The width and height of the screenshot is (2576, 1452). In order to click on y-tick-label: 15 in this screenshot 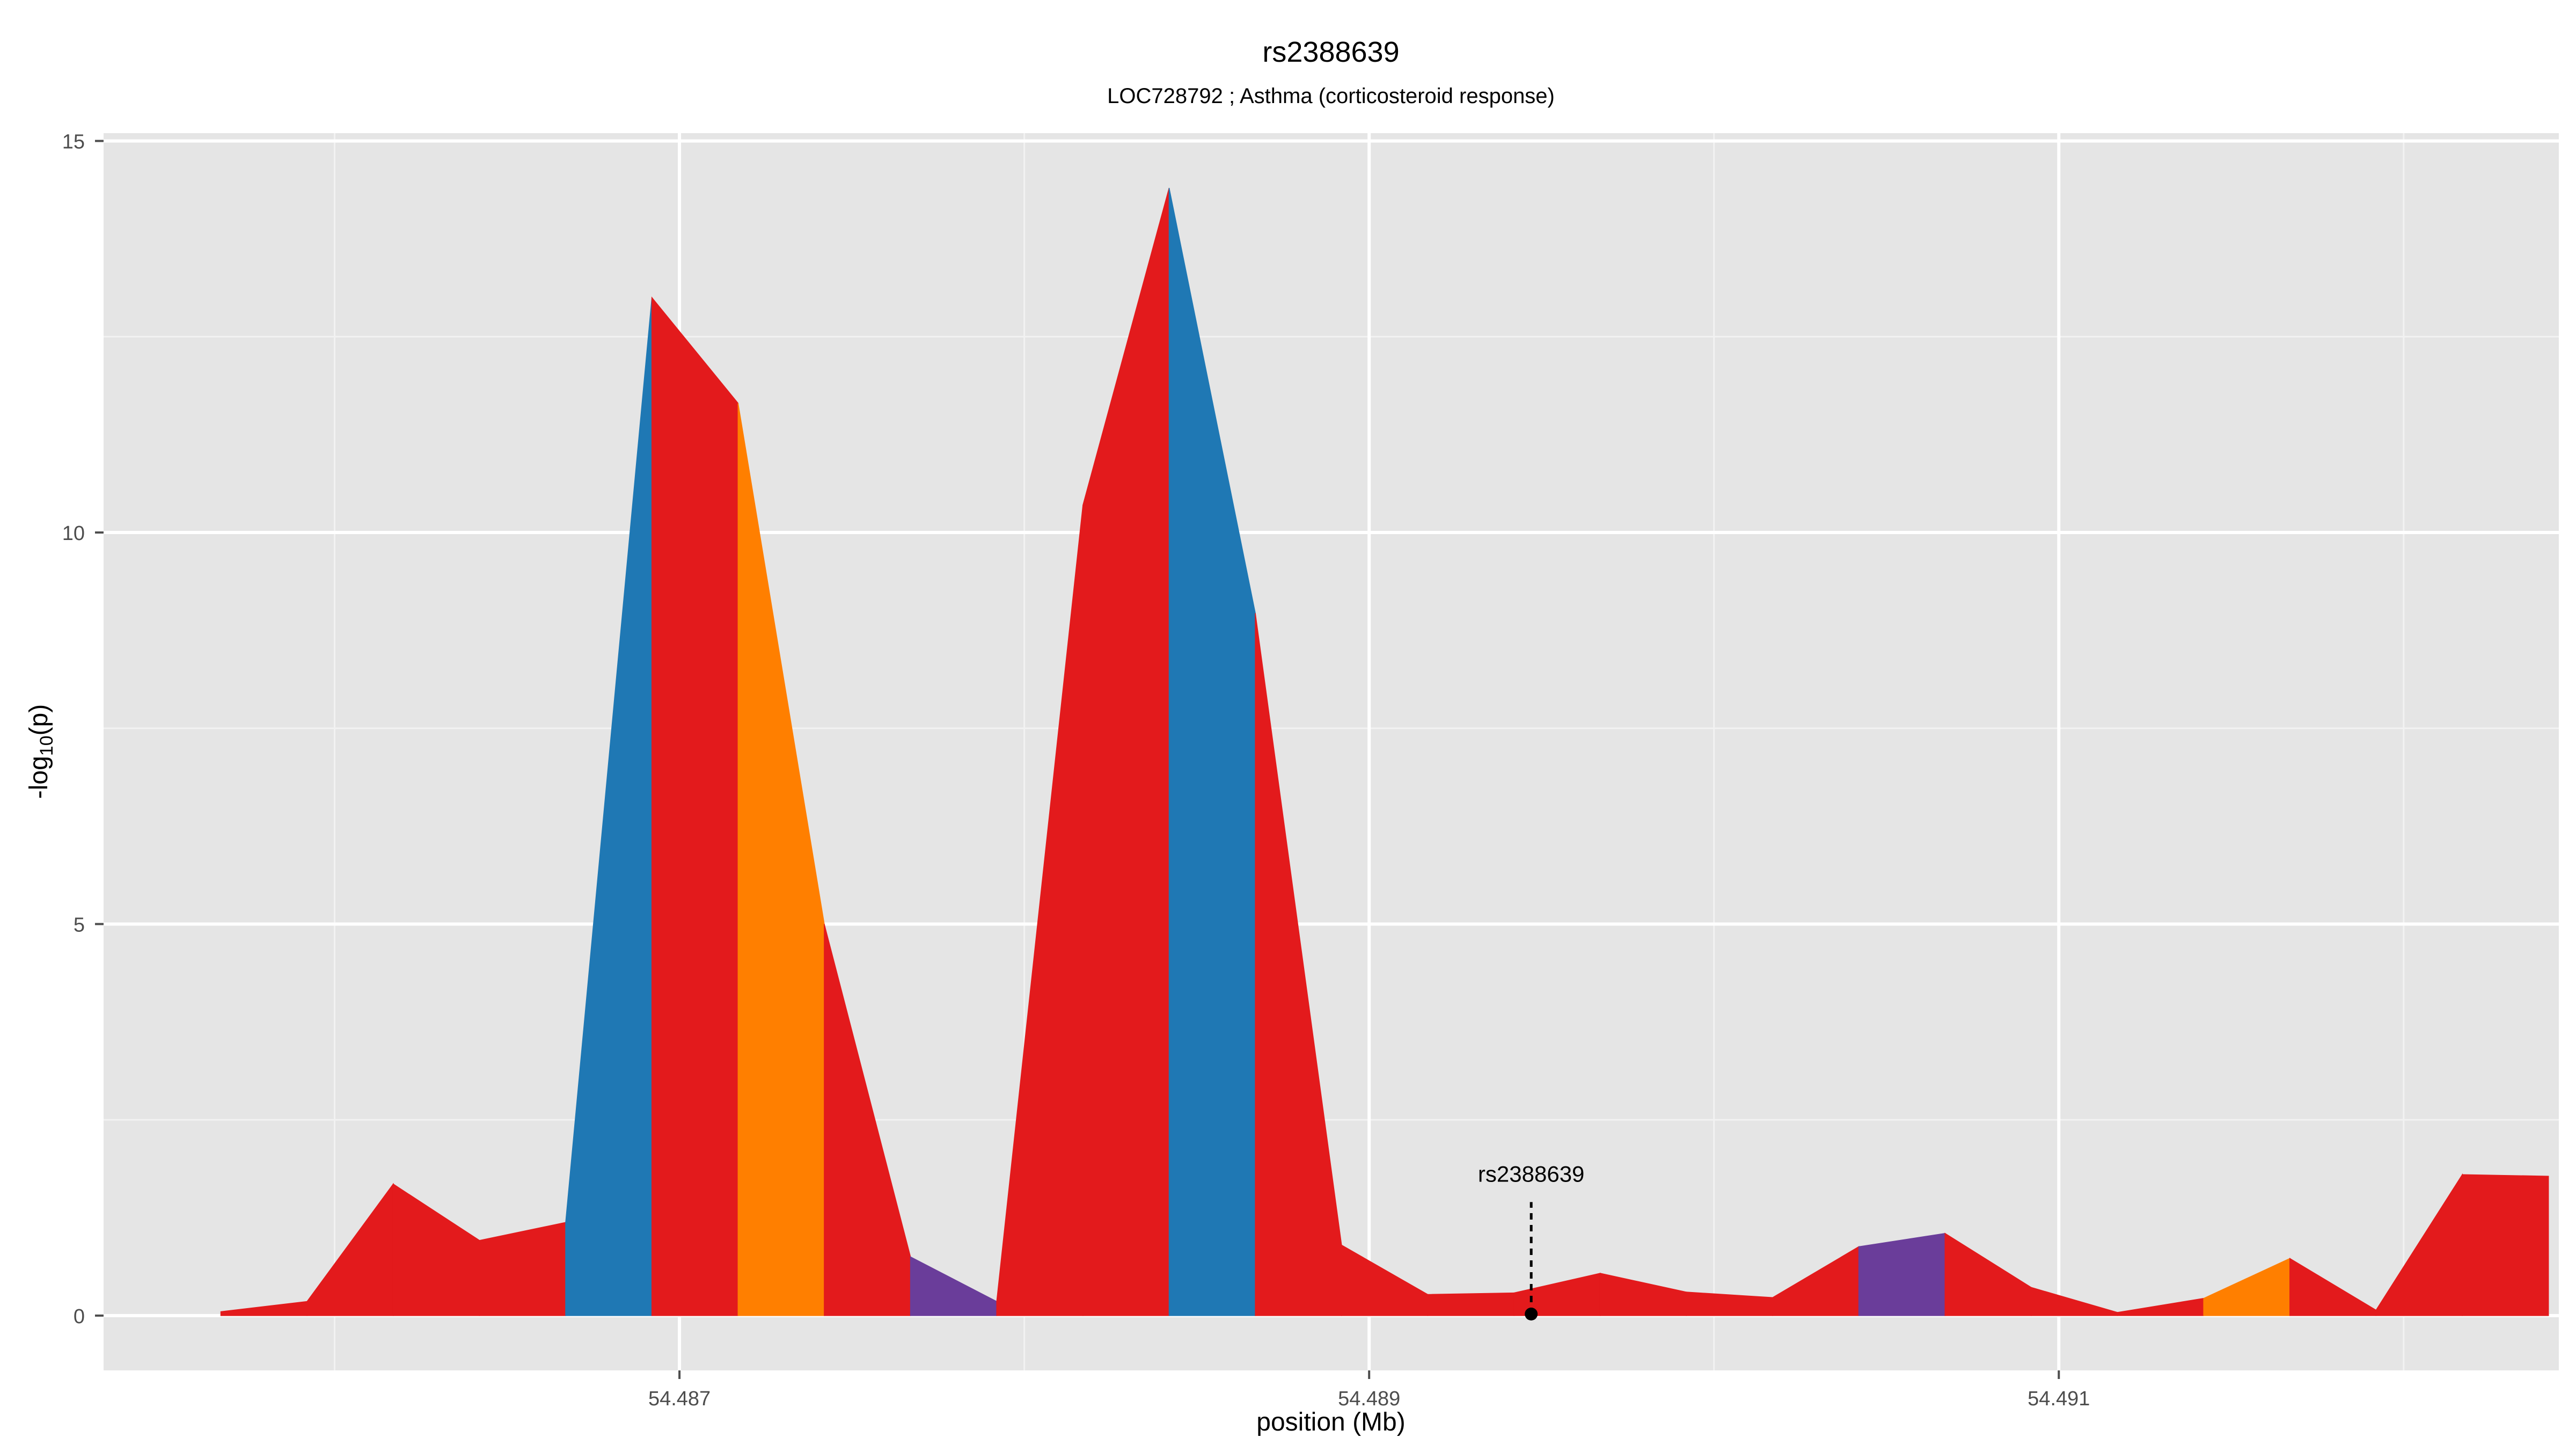, I will do `click(73, 142)`.